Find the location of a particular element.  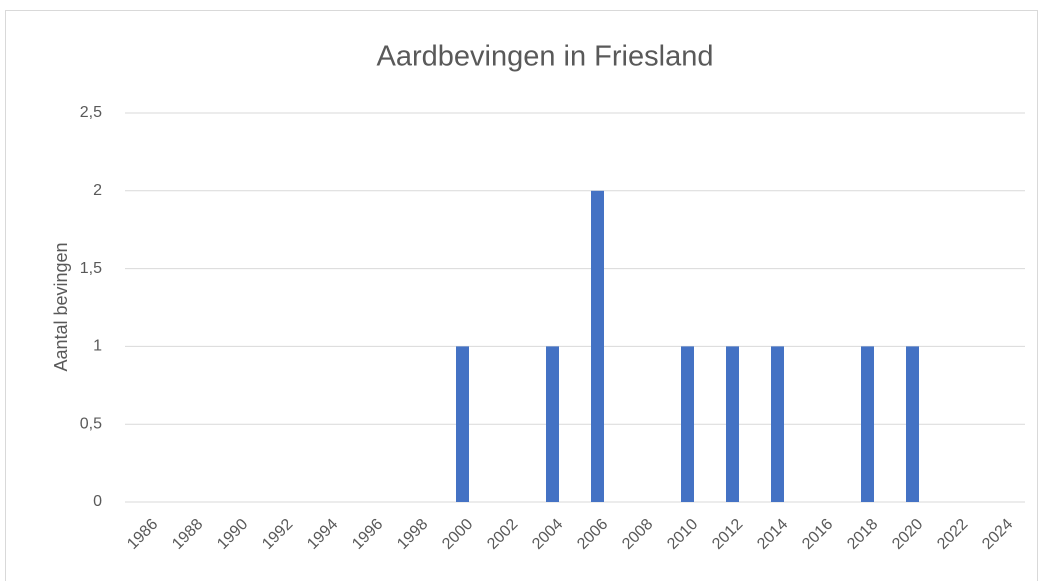

chart-title: Aardbevingen in Friesland is located at coordinates (545, 57).